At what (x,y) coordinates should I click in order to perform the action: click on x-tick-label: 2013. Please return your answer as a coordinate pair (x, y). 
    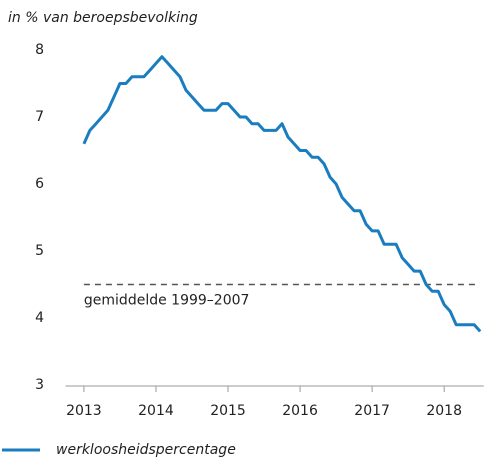
    Looking at the image, I should click on (84, 411).